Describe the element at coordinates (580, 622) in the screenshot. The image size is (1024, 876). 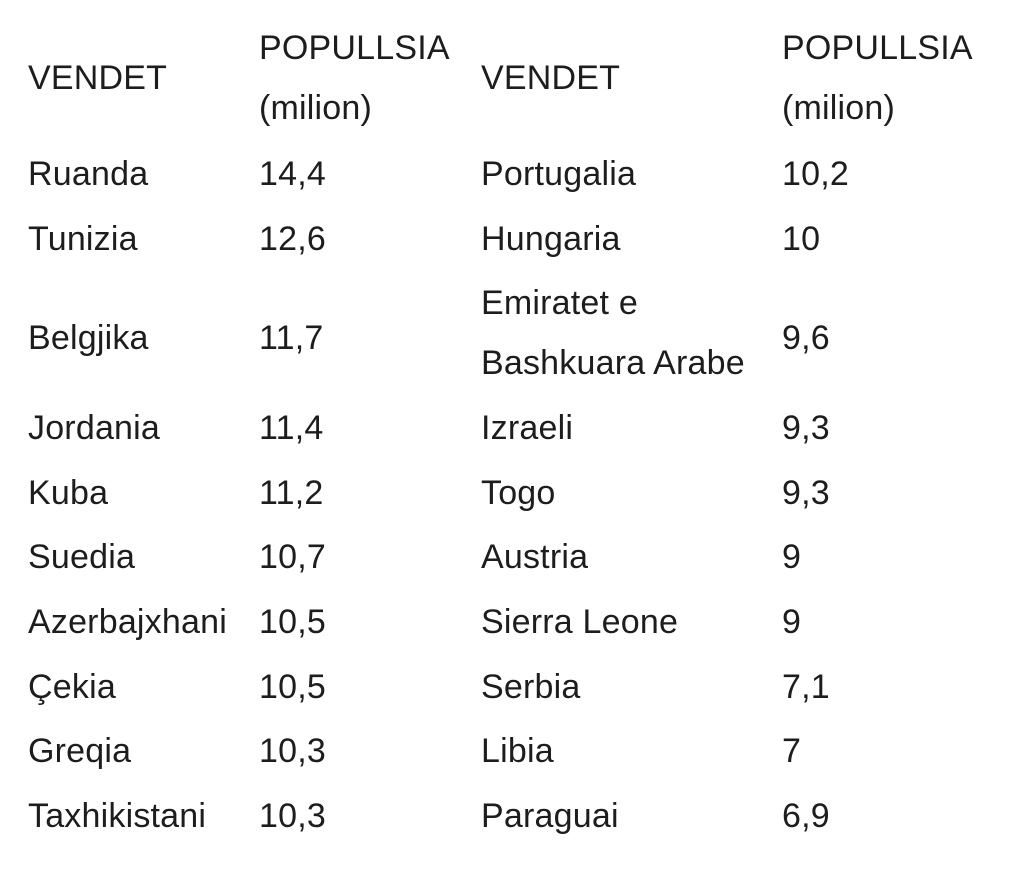
I see `country-cell: Sierra Leone` at that location.